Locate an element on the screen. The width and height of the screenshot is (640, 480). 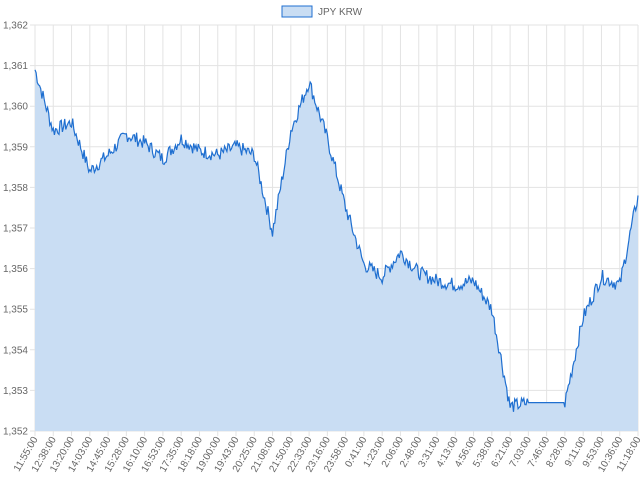
legend-swatch-jpy-krw is located at coordinates (297, 11).